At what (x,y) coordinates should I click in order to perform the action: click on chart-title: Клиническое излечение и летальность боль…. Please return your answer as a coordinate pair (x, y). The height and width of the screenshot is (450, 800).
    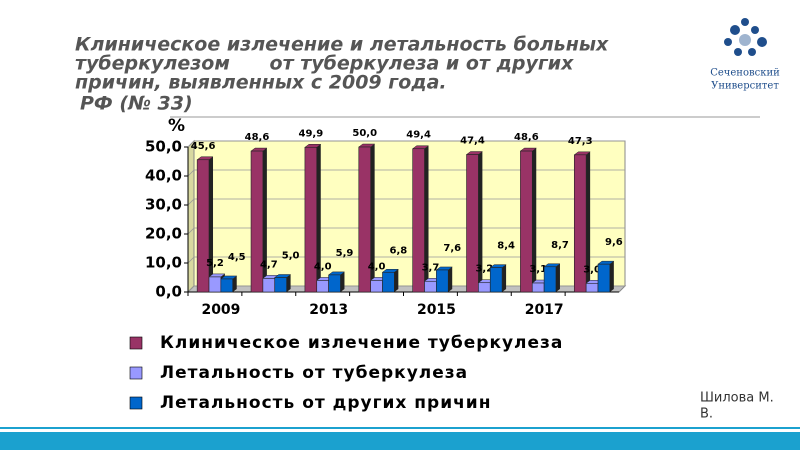
    Looking at the image, I should click on (342, 45).